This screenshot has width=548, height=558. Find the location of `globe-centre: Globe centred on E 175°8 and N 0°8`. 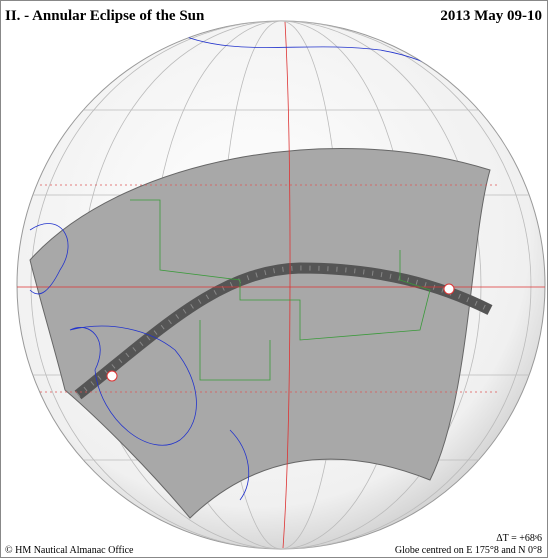

globe-centre: Globe centred on E 175°8 and N 0°8 is located at coordinates (468, 550).